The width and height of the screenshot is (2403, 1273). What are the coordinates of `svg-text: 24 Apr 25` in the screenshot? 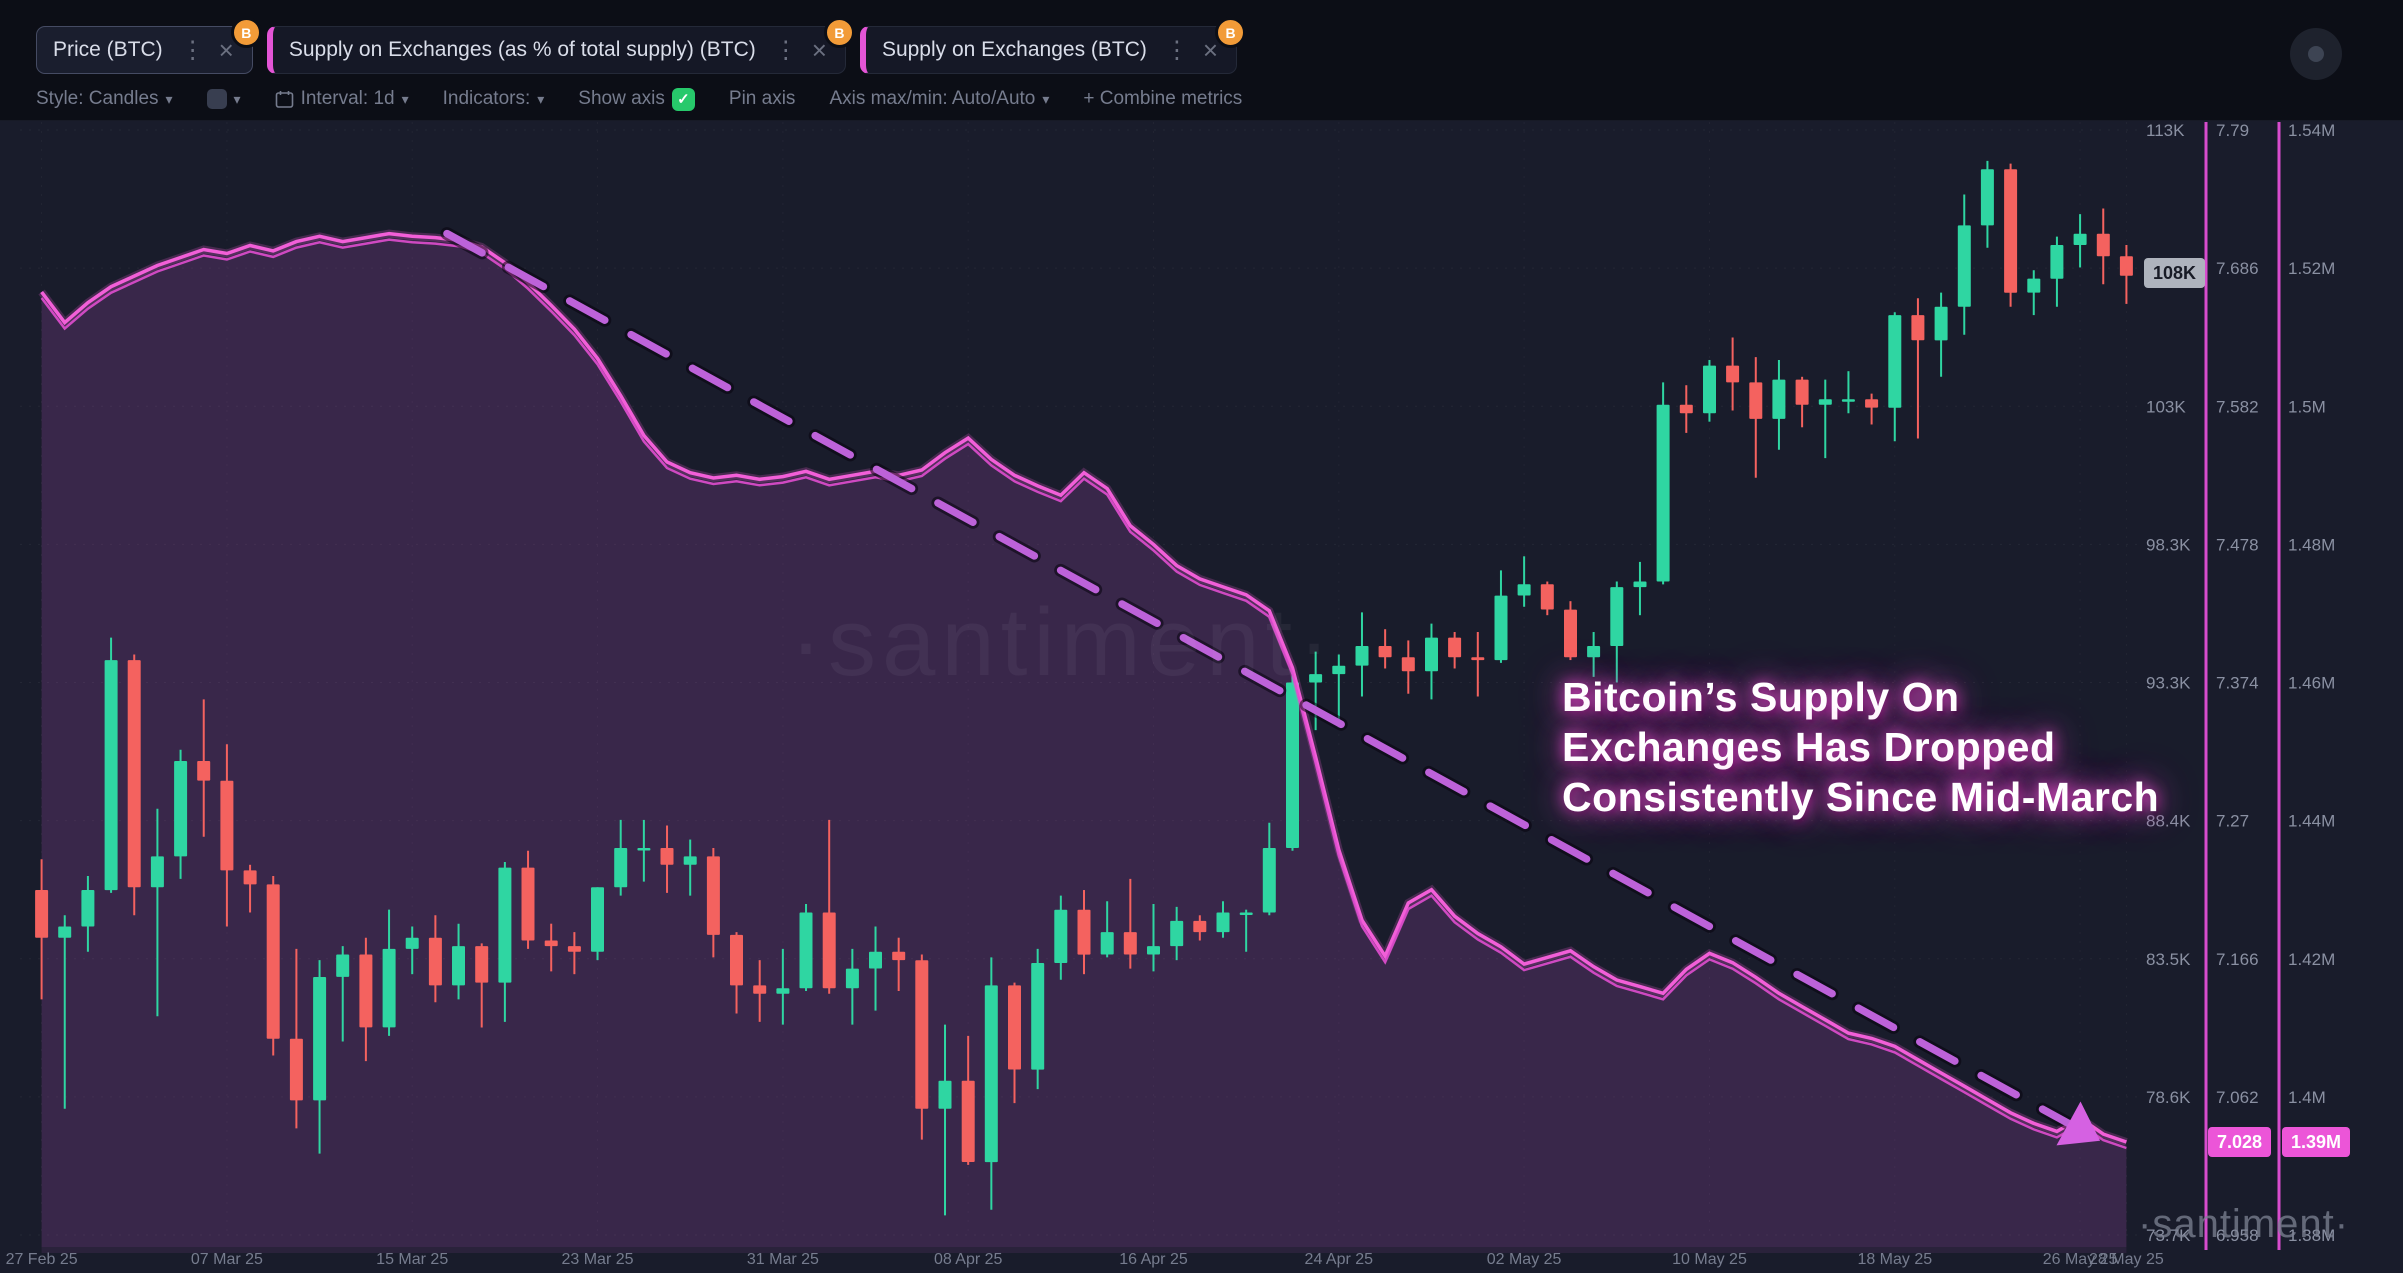 It's located at (1339, 1259).